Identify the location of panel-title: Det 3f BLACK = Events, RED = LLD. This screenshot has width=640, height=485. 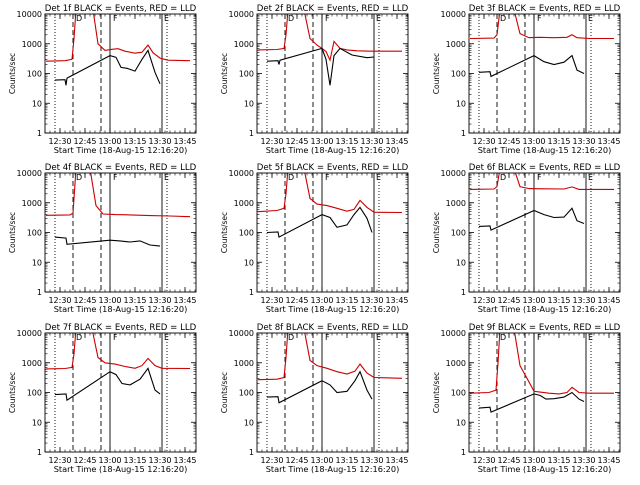
(545, 9).